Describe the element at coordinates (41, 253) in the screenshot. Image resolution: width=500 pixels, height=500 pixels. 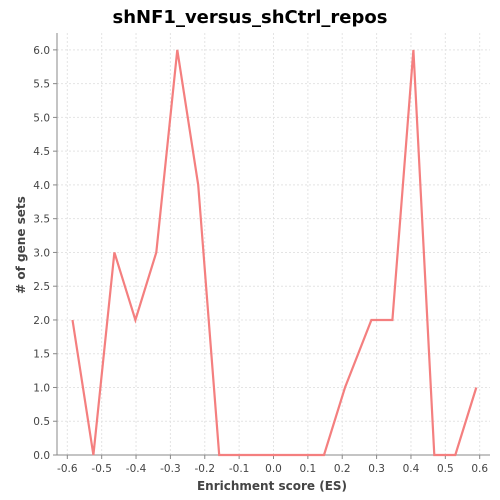
I see `y-tick-label: 3.0` at that location.